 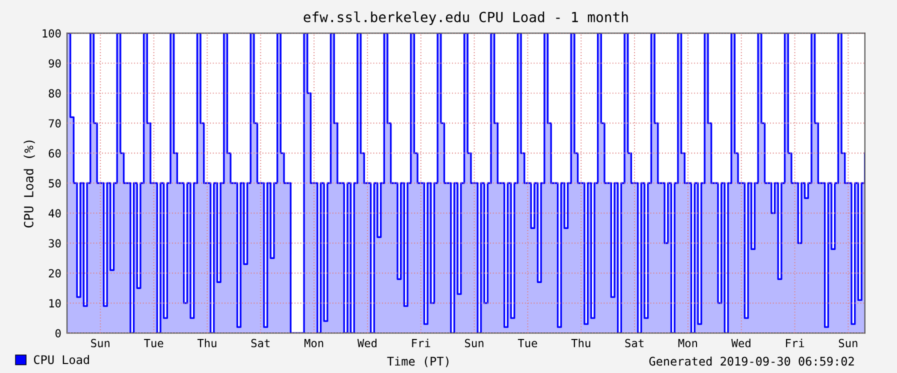 I want to click on legend-label: CPU Load, so click(x=61, y=359).